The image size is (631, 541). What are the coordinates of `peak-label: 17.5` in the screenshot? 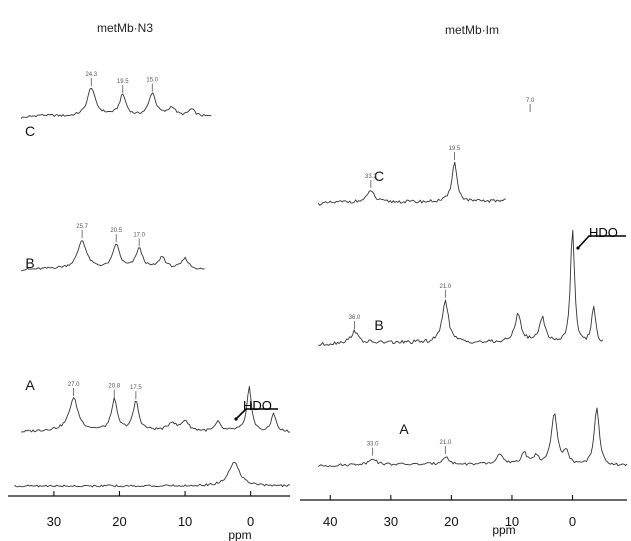 It's located at (136, 388).